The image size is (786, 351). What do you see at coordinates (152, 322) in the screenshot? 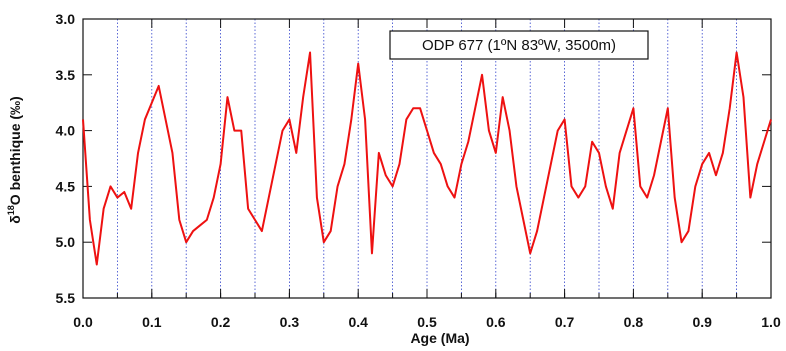
I see `x-tick-label: 0.1` at bounding box center [152, 322].